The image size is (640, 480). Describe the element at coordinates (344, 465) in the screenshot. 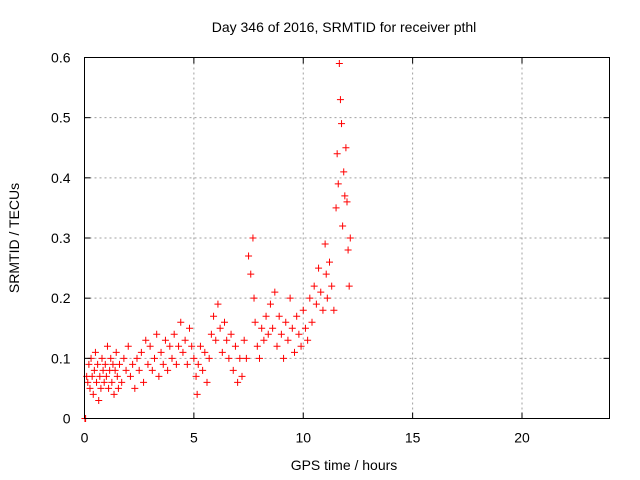

I see `x-axis-label: GPS time / hours` at that location.